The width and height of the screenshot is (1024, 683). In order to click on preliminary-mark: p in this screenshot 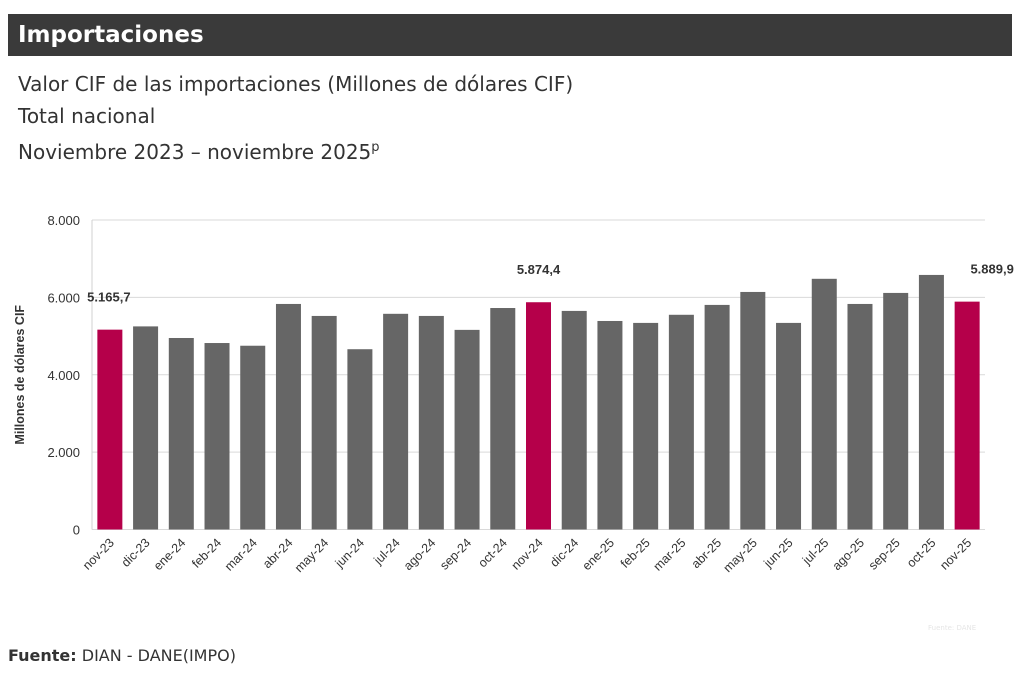, I will do `click(375, 147)`.